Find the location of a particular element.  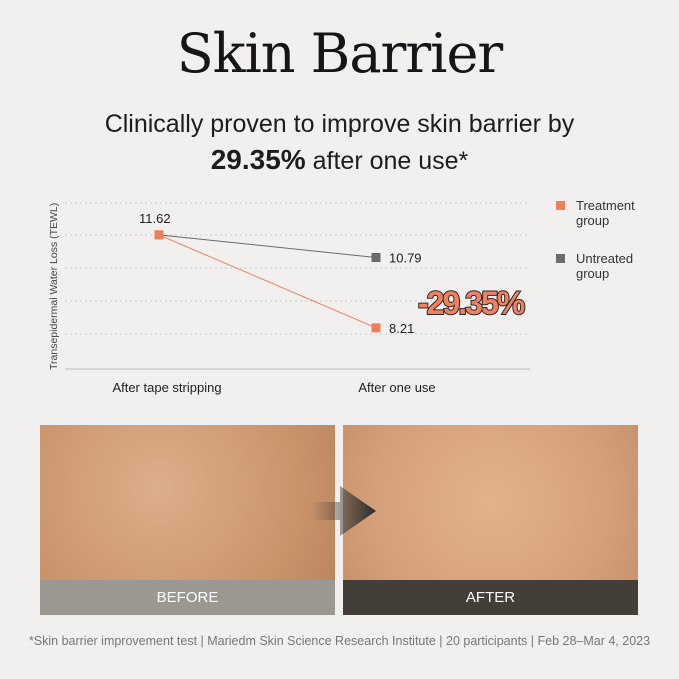

x-tick-label: After tape stripping is located at coordinates (166, 387).